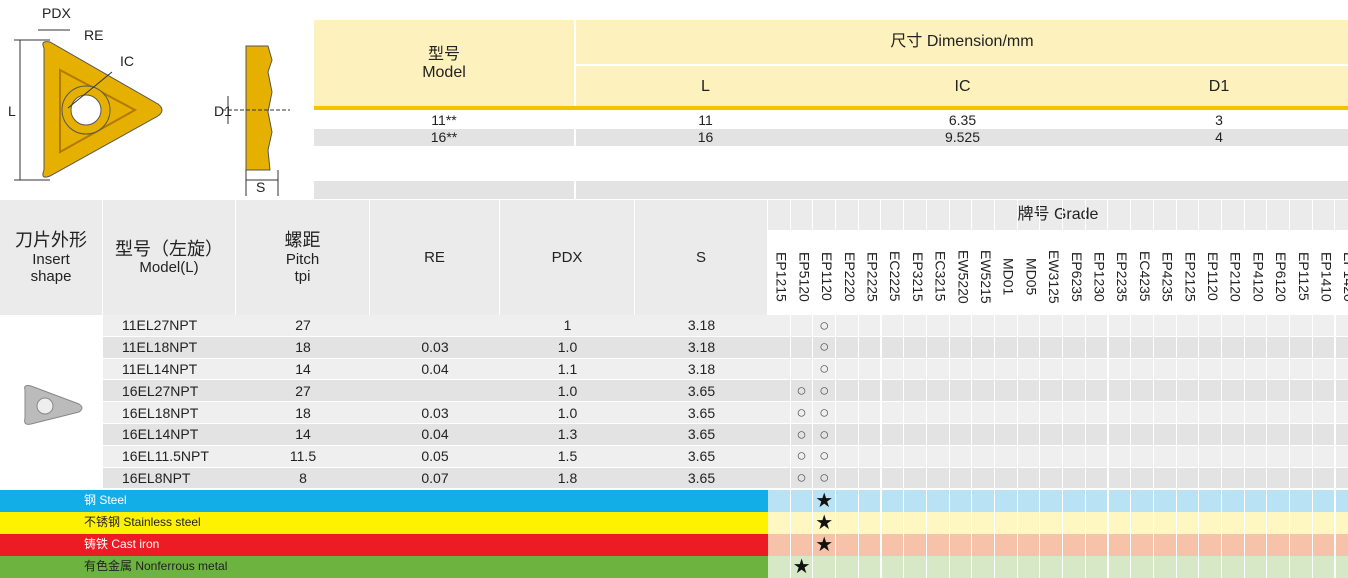  Describe the element at coordinates (1212, 276) in the screenshot. I see `grade-name-text: EP1120` at that location.